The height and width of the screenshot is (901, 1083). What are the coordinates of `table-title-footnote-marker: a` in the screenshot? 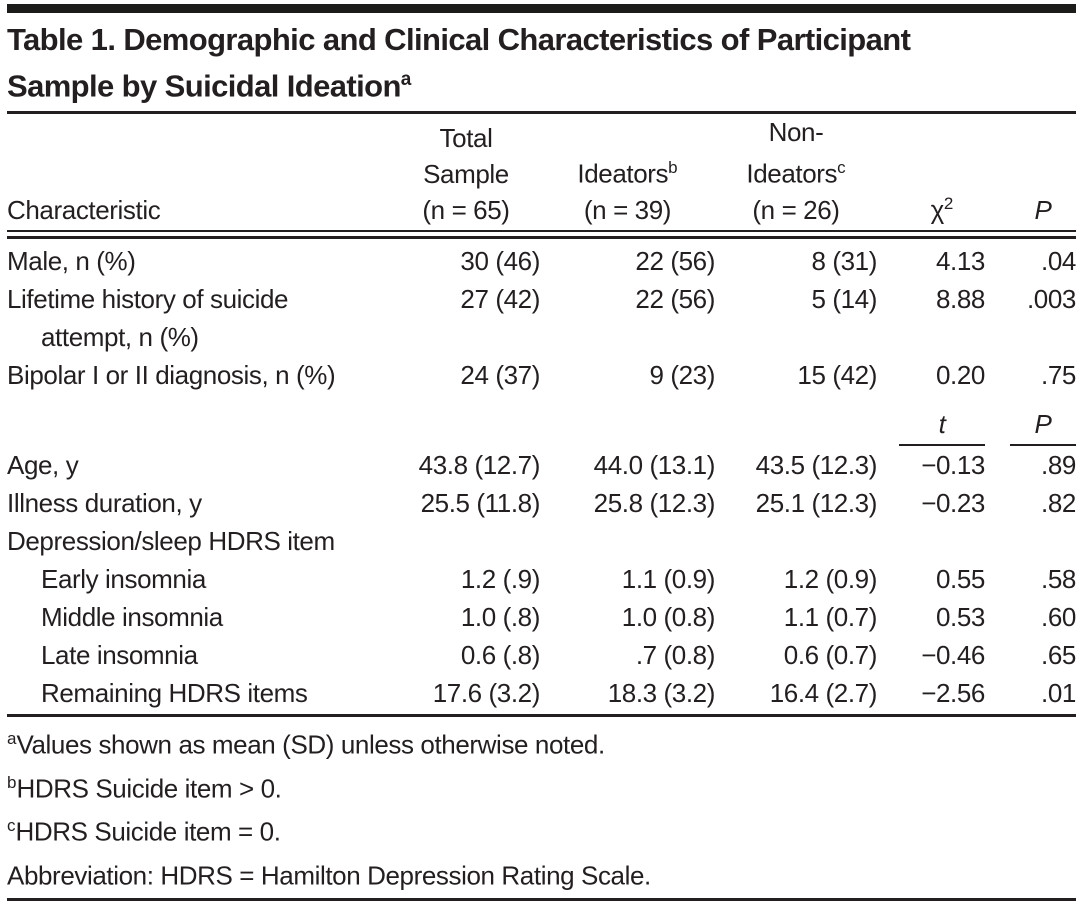 It's located at (406, 79).